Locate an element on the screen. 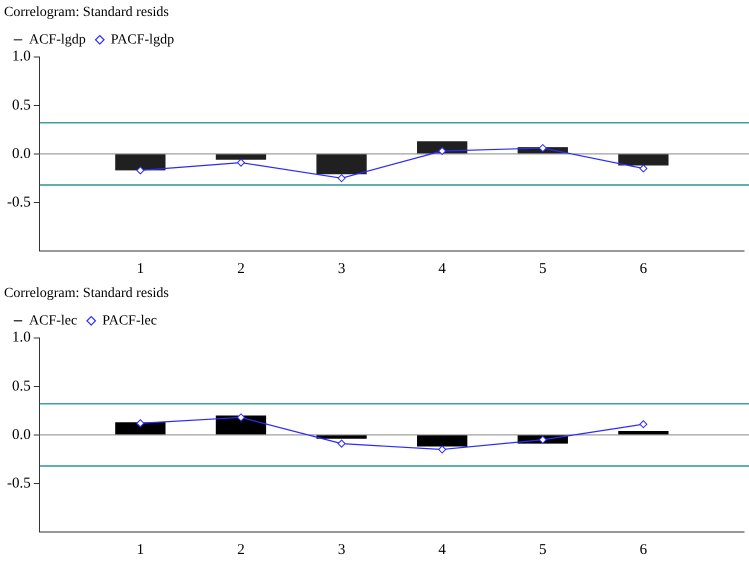 This screenshot has width=749, height=562. legend-label: PACF-lec is located at coordinates (129, 320).